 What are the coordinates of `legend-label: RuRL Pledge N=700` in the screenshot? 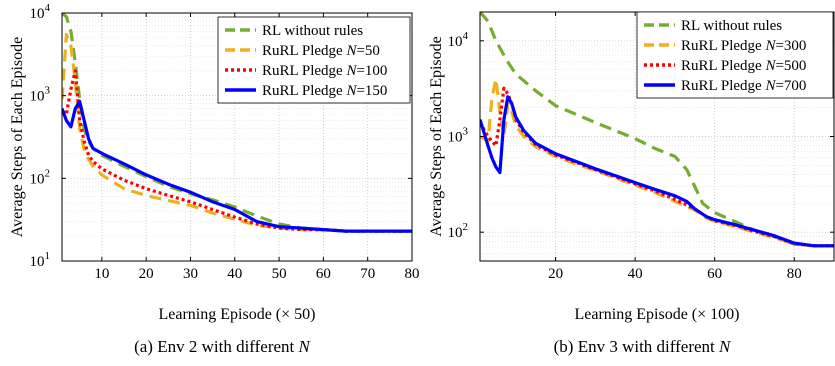 It's located at (743, 86).